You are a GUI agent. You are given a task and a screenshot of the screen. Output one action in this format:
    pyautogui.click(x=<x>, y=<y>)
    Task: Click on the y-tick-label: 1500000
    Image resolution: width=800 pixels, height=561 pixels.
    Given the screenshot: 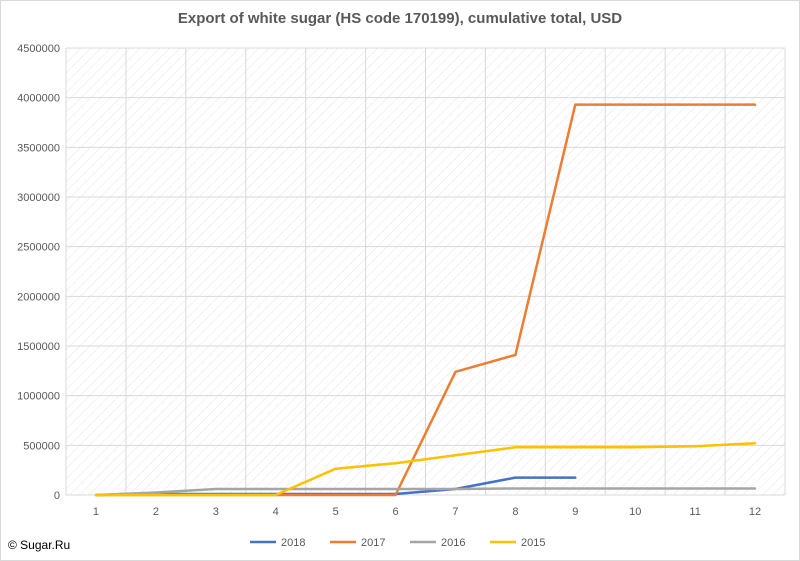 What is the action you would take?
    pyautogui.click(x=38, y=347)
    